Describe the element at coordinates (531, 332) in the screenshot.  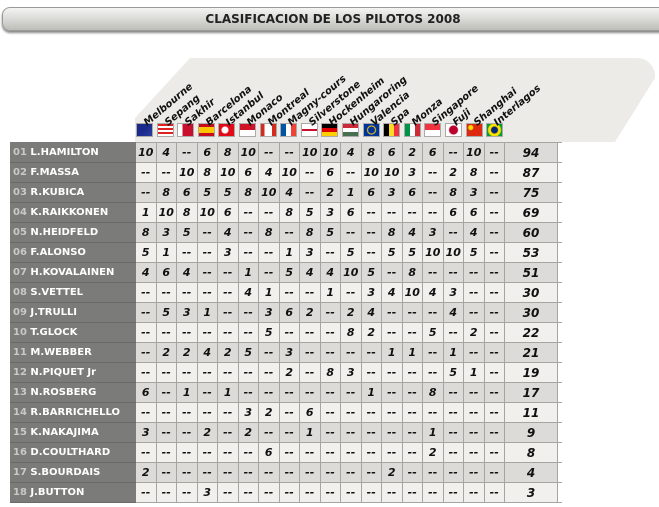
I see `total-points-cell: 22` at that location.